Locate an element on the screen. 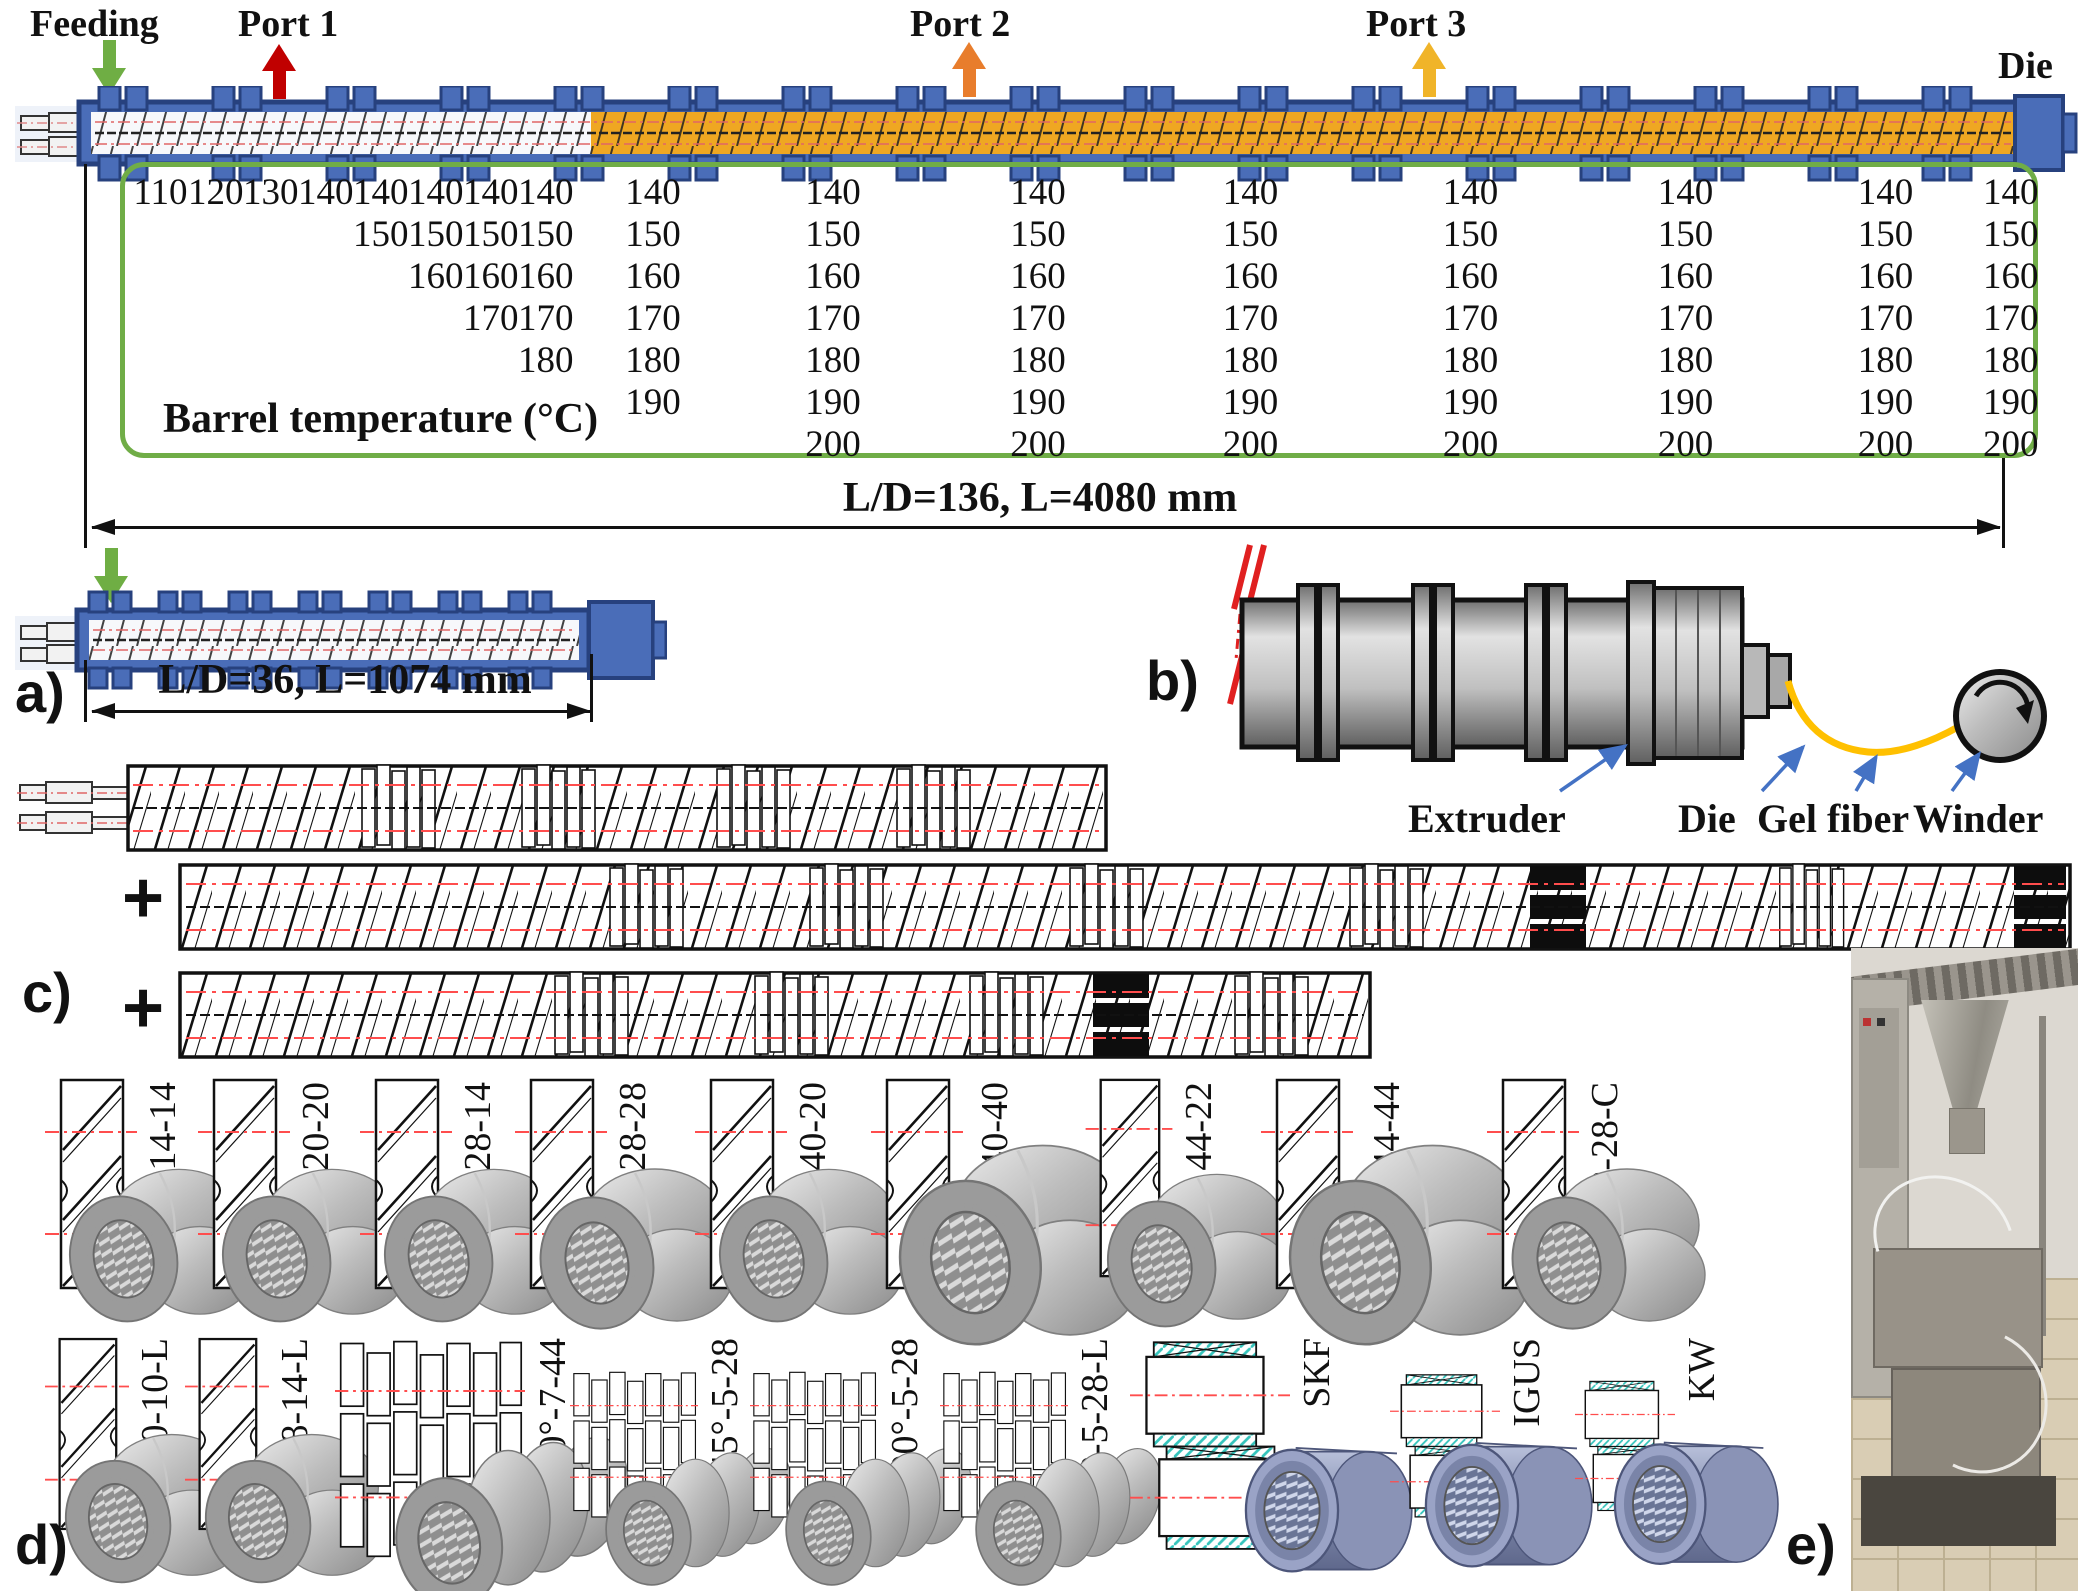 The image size is (2078, 1591). panel-b-label: b) is located at coordinates (1172, 680).